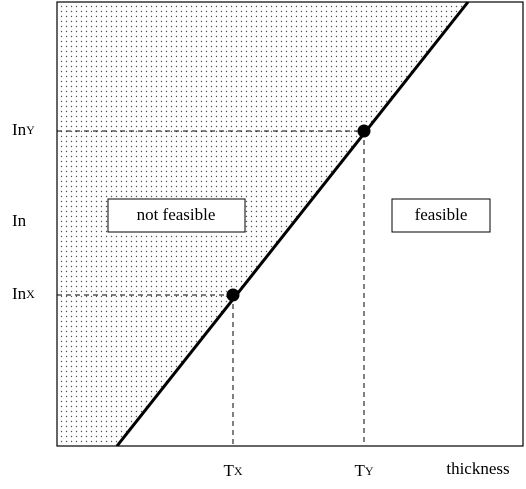  I want to click on x-mark: TX, so click(232, 470).